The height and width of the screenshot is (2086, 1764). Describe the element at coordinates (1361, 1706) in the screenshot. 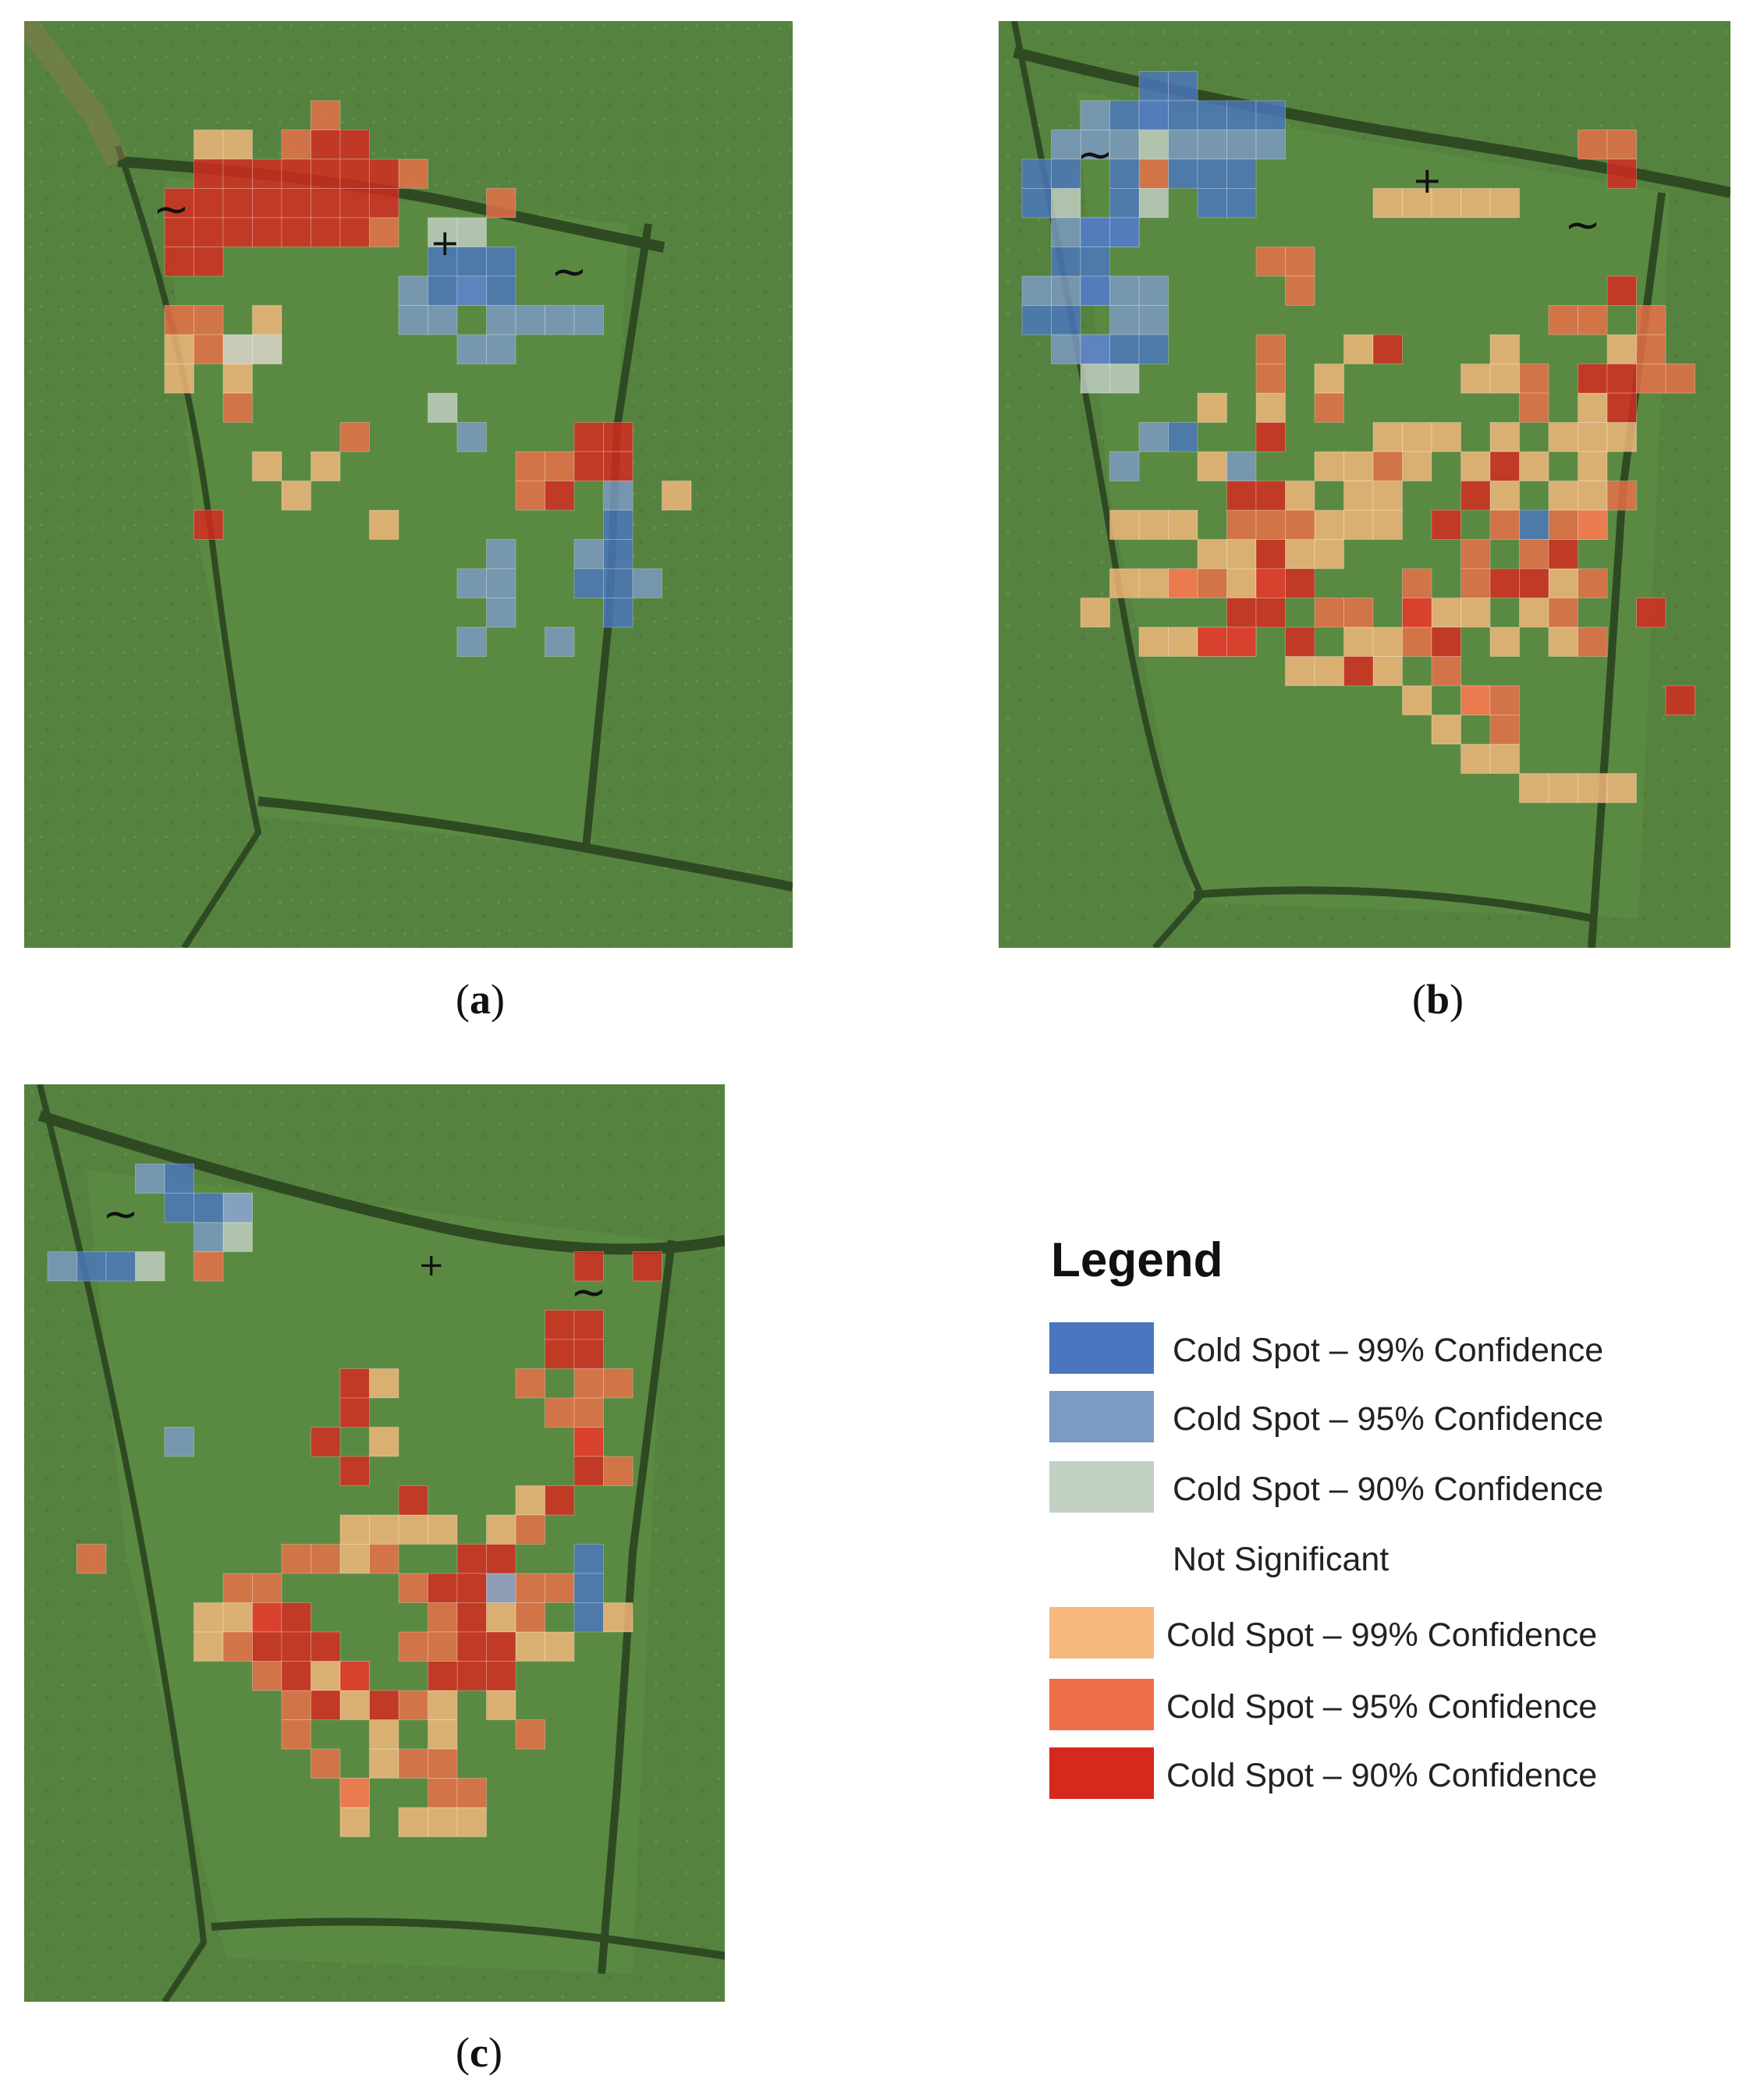

I see `legend-item: Cold Spot – 95% Confidence` at that location.